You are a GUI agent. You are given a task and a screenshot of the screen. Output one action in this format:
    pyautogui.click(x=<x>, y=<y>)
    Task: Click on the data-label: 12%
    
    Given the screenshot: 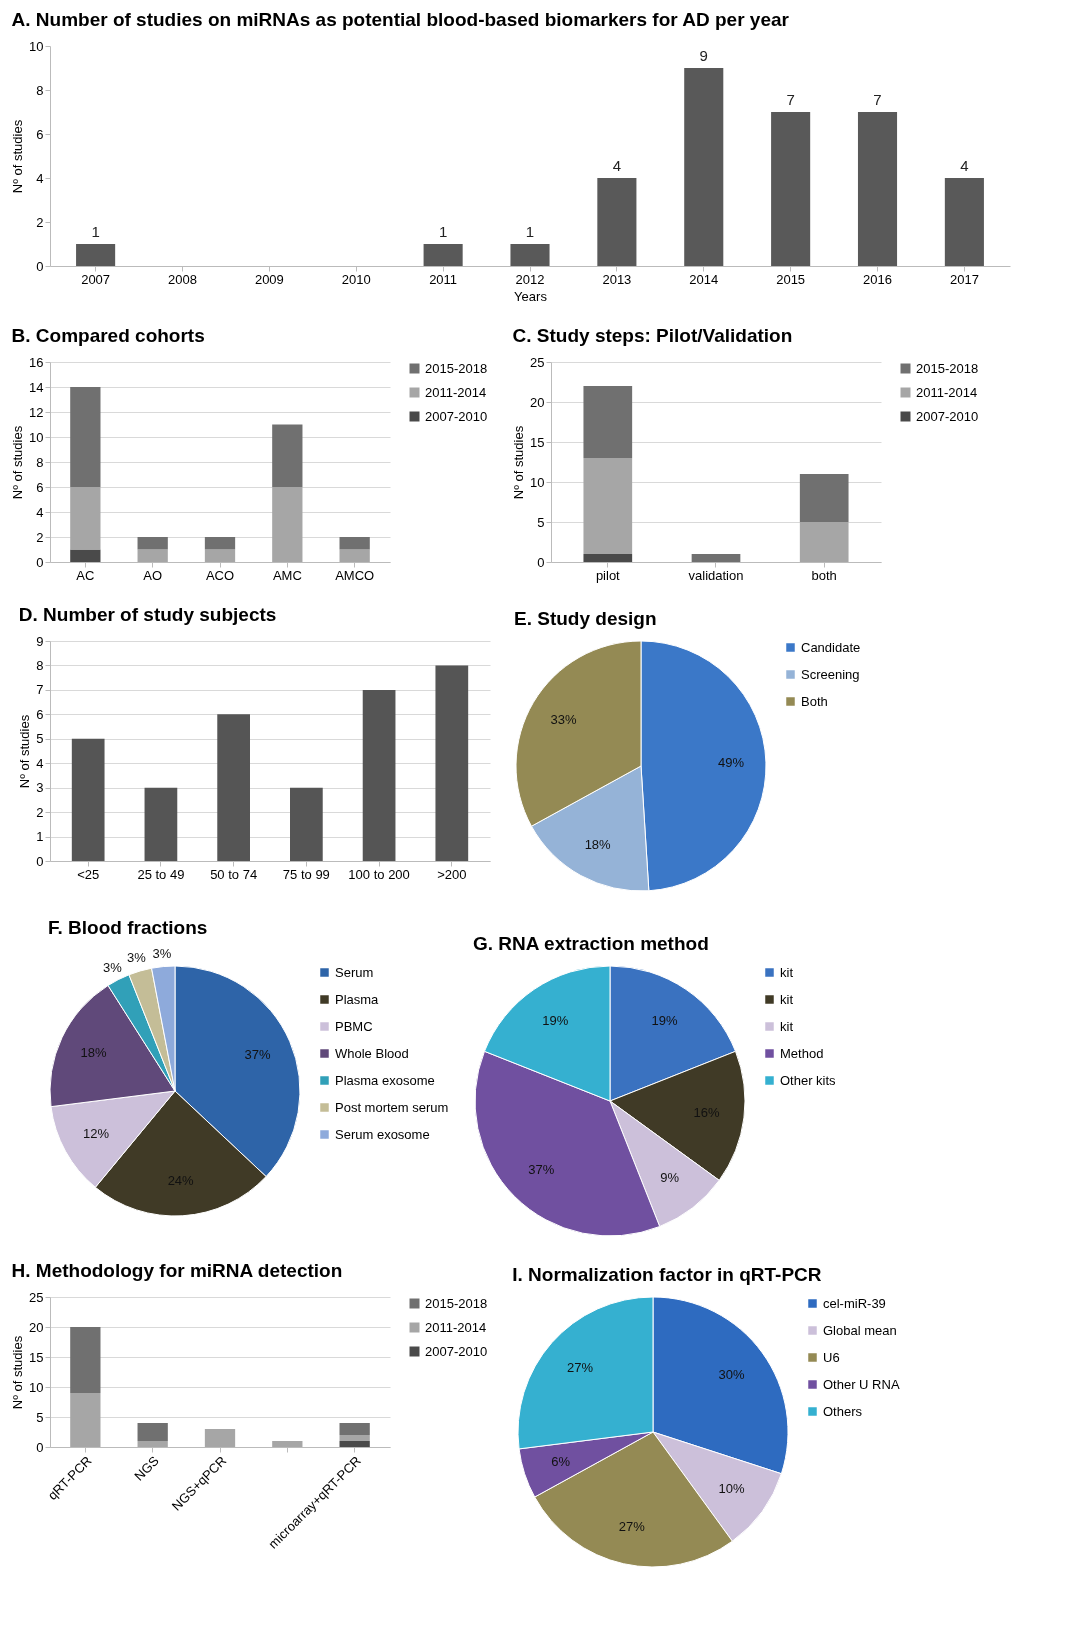 What is the action you would take?
    pyautogui.click(x=96, y=1134)
    